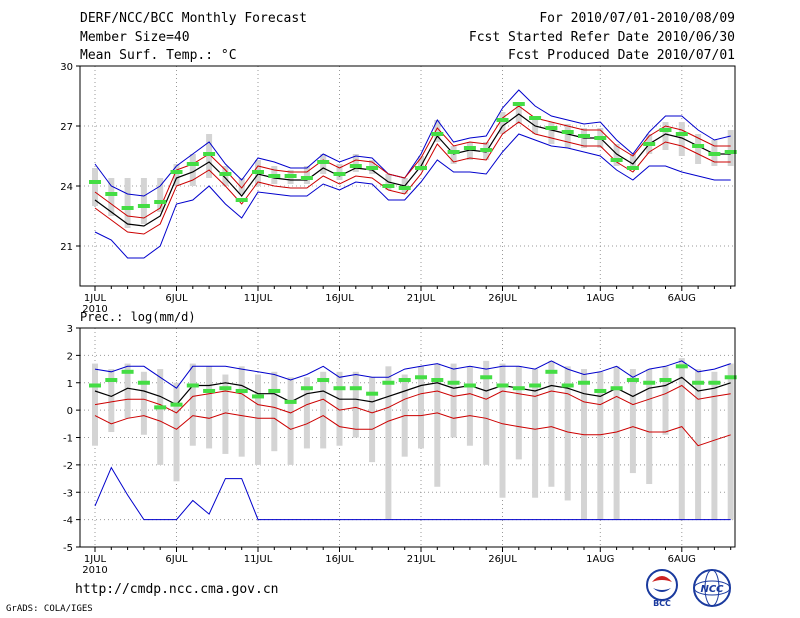  What do you see at coordinates (682, 298) in the screenshot?
I see `x-tick-label: 6AUG` at bounding box center [682, 298].